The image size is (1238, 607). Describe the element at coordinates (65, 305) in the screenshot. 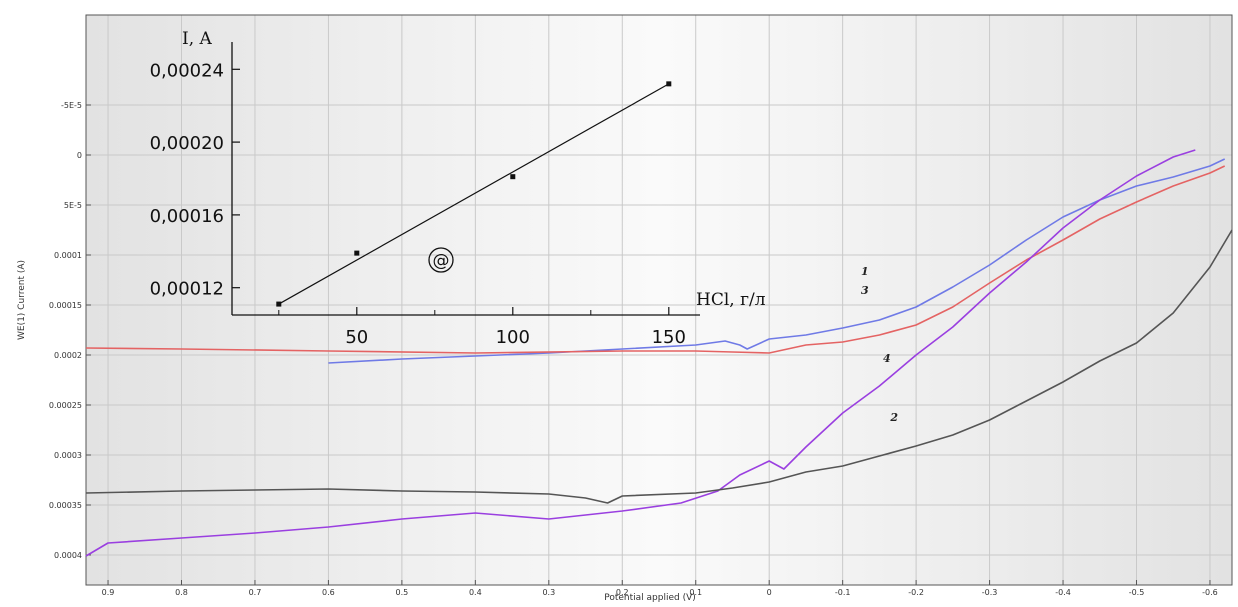

I see `main-y-tick-label: 0.00015` at that location.